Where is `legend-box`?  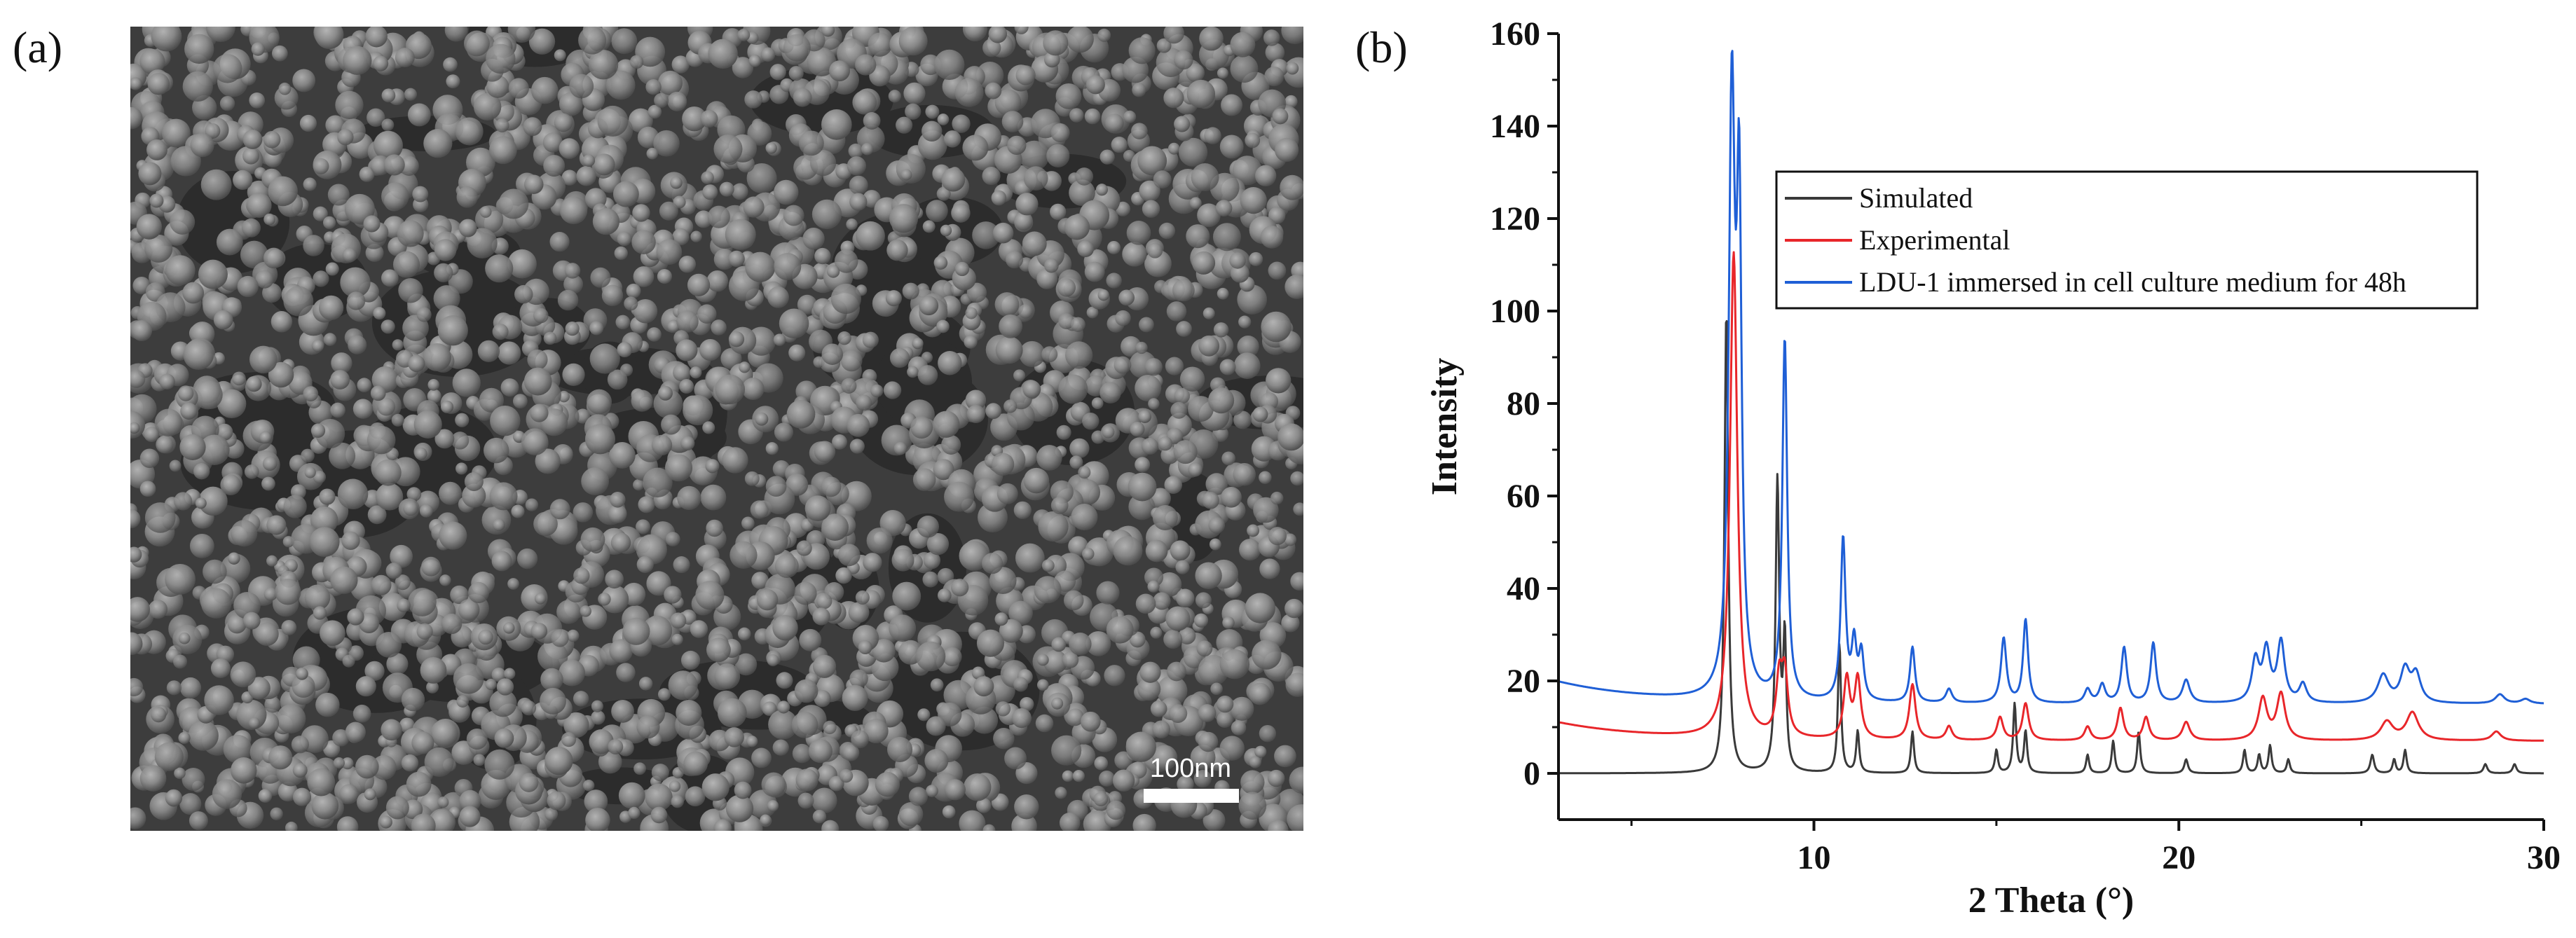
legend-box is located at coordinates (2127, 240).